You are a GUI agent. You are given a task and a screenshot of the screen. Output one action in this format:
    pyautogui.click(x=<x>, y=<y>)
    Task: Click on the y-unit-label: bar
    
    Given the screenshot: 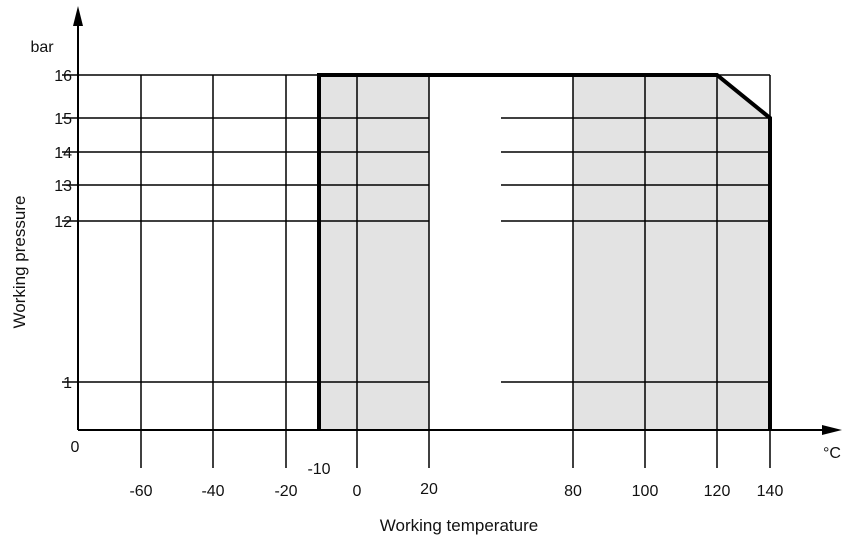 What is the action you would take?
    pyautogui.click(x=42, y=47)
    